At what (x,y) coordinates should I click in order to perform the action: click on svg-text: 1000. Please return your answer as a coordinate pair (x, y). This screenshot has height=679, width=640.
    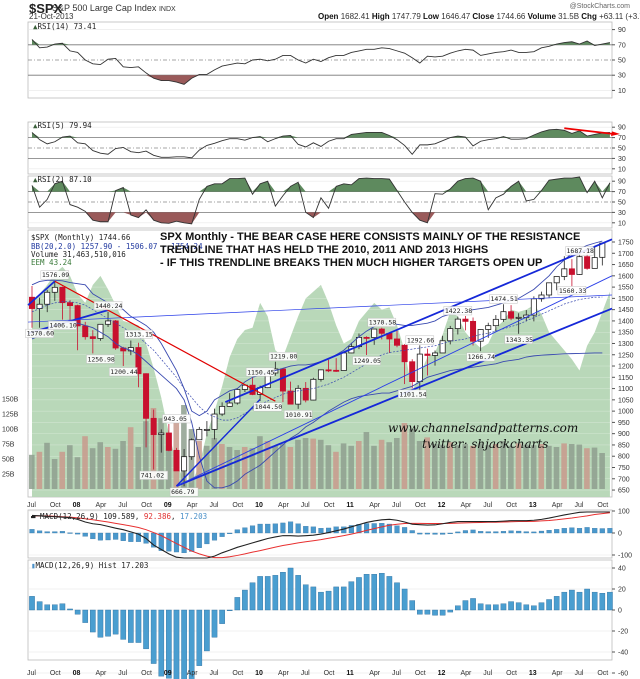
    Looking at the image, I should click on (626, 412).